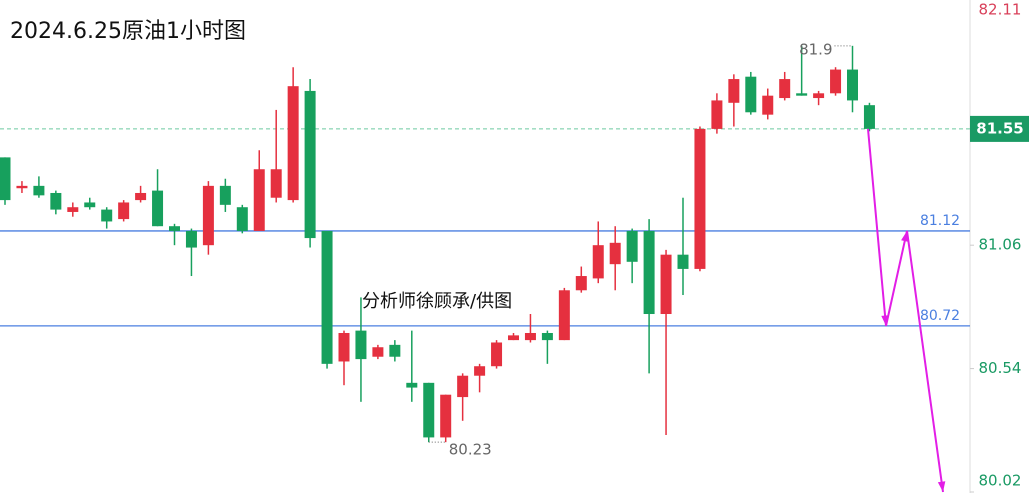 The width and height of the screenshot is (1029, 493). Describe the element at coordinates (1000, 368) in the screenshot. I see `y-tick-label: 80.54` at that location.